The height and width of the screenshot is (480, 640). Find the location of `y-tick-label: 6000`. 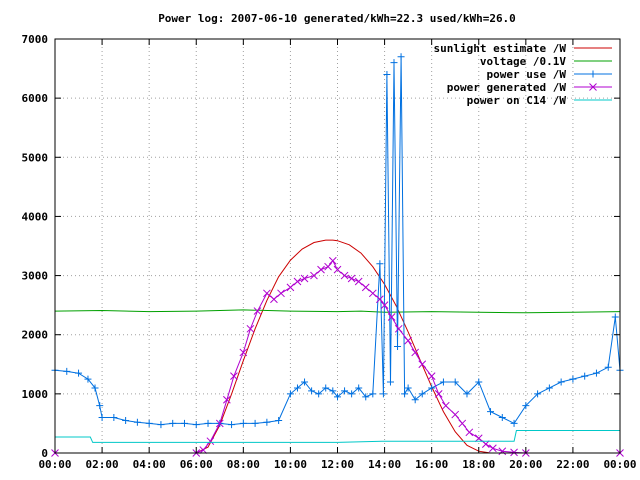

y-tick-label: 6000 is located at coordinates (35, 98).